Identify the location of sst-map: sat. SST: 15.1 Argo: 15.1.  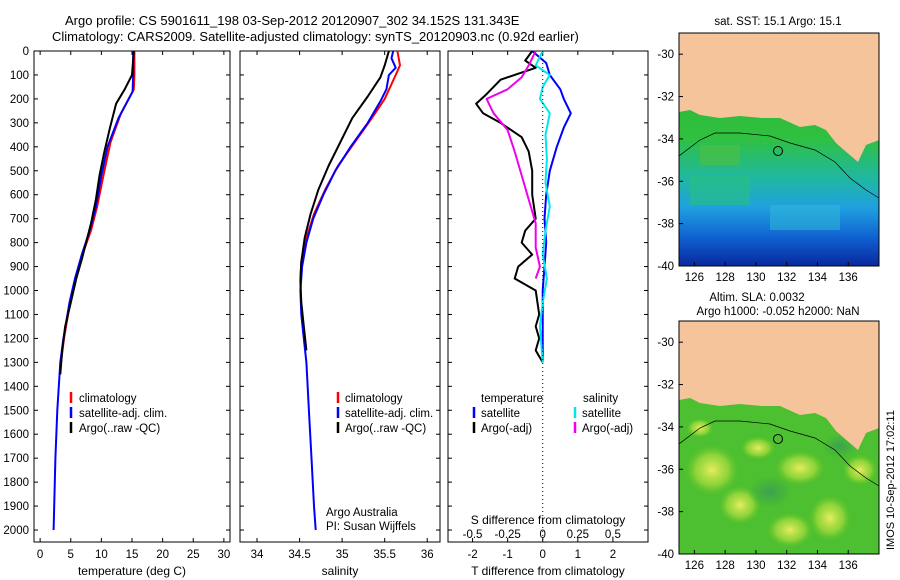
(779, 141).